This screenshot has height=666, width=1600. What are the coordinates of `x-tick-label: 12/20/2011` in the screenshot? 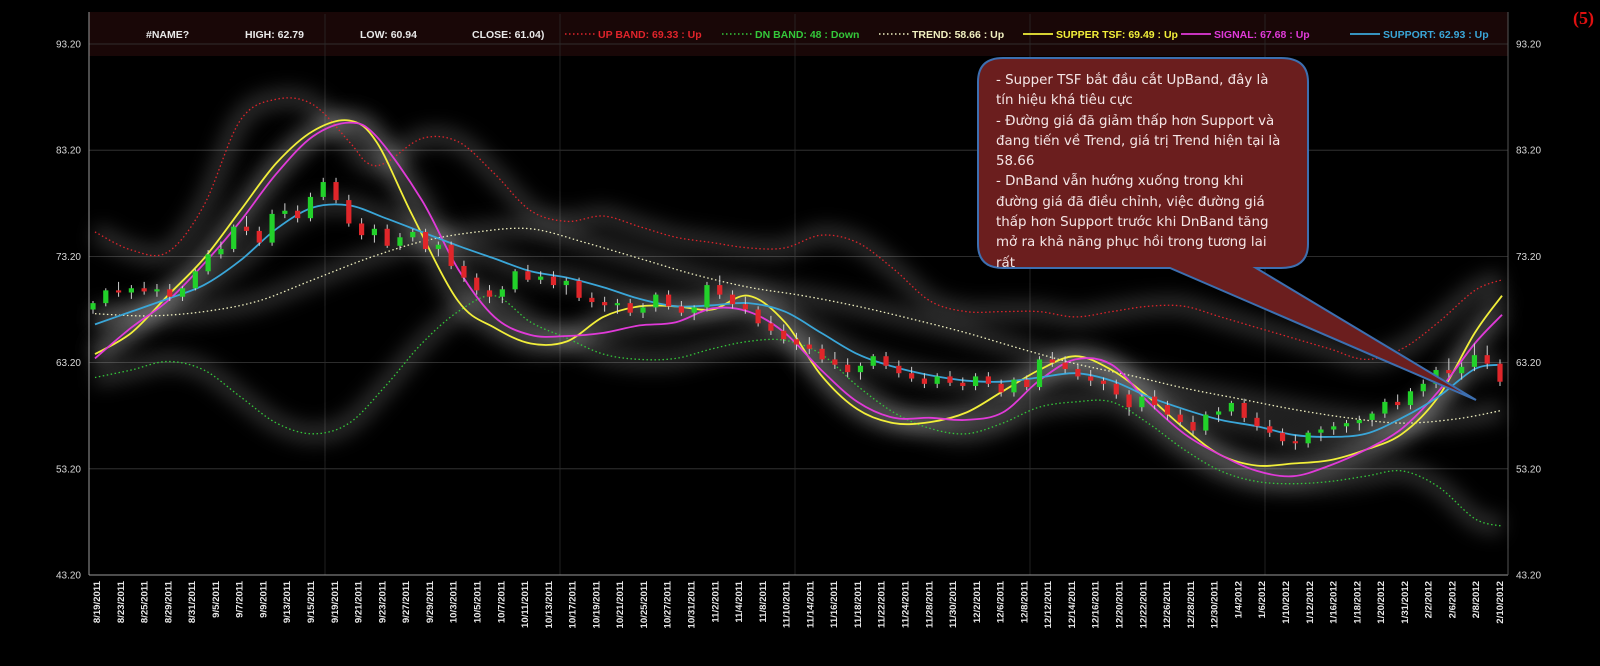 It's located at (1120, 604).